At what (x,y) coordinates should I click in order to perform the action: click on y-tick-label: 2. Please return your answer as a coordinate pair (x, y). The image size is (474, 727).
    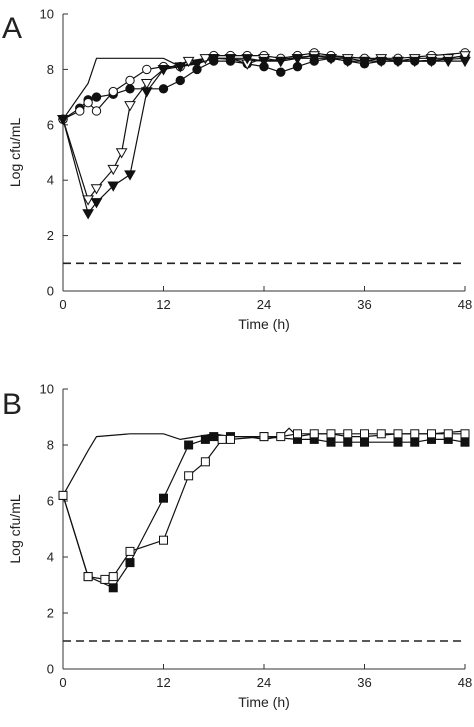
    Looking at the image, I should click on (50, 613).